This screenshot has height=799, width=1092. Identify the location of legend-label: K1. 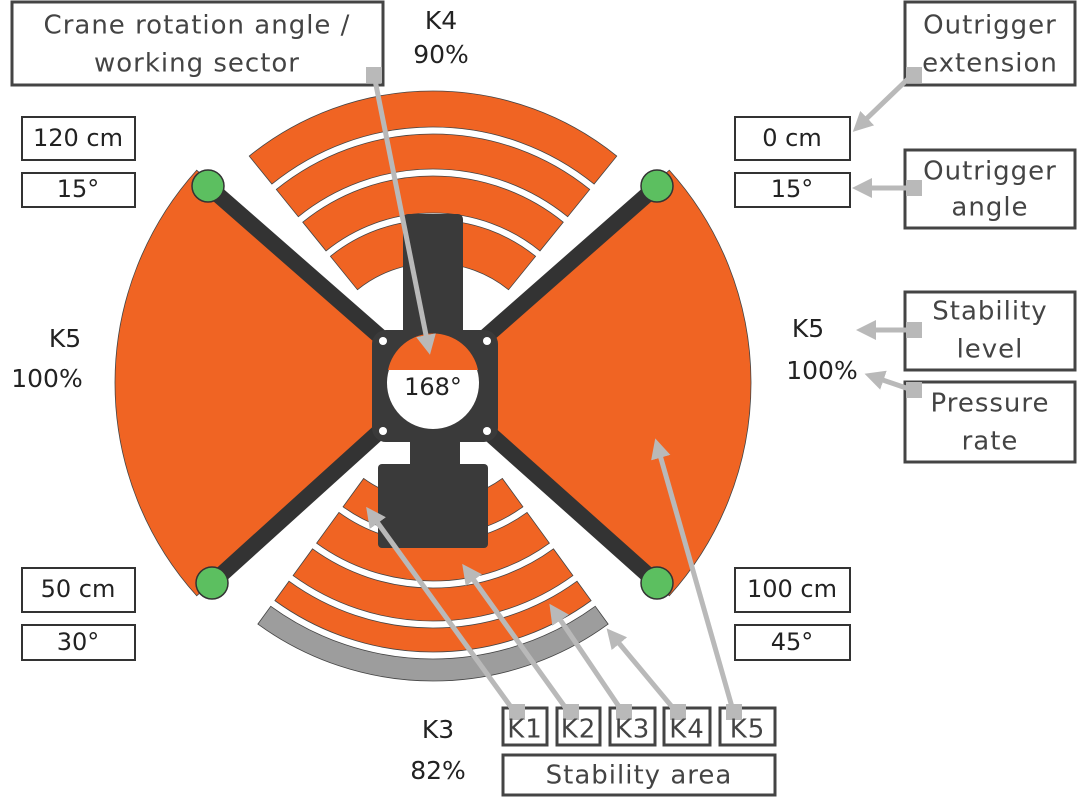
(525, 730).